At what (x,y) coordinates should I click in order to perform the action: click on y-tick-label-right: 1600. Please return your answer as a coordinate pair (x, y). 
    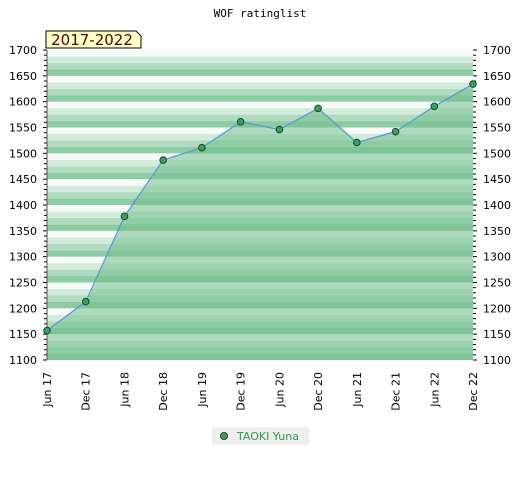
    Looking at the image, I should click on (497, 102).